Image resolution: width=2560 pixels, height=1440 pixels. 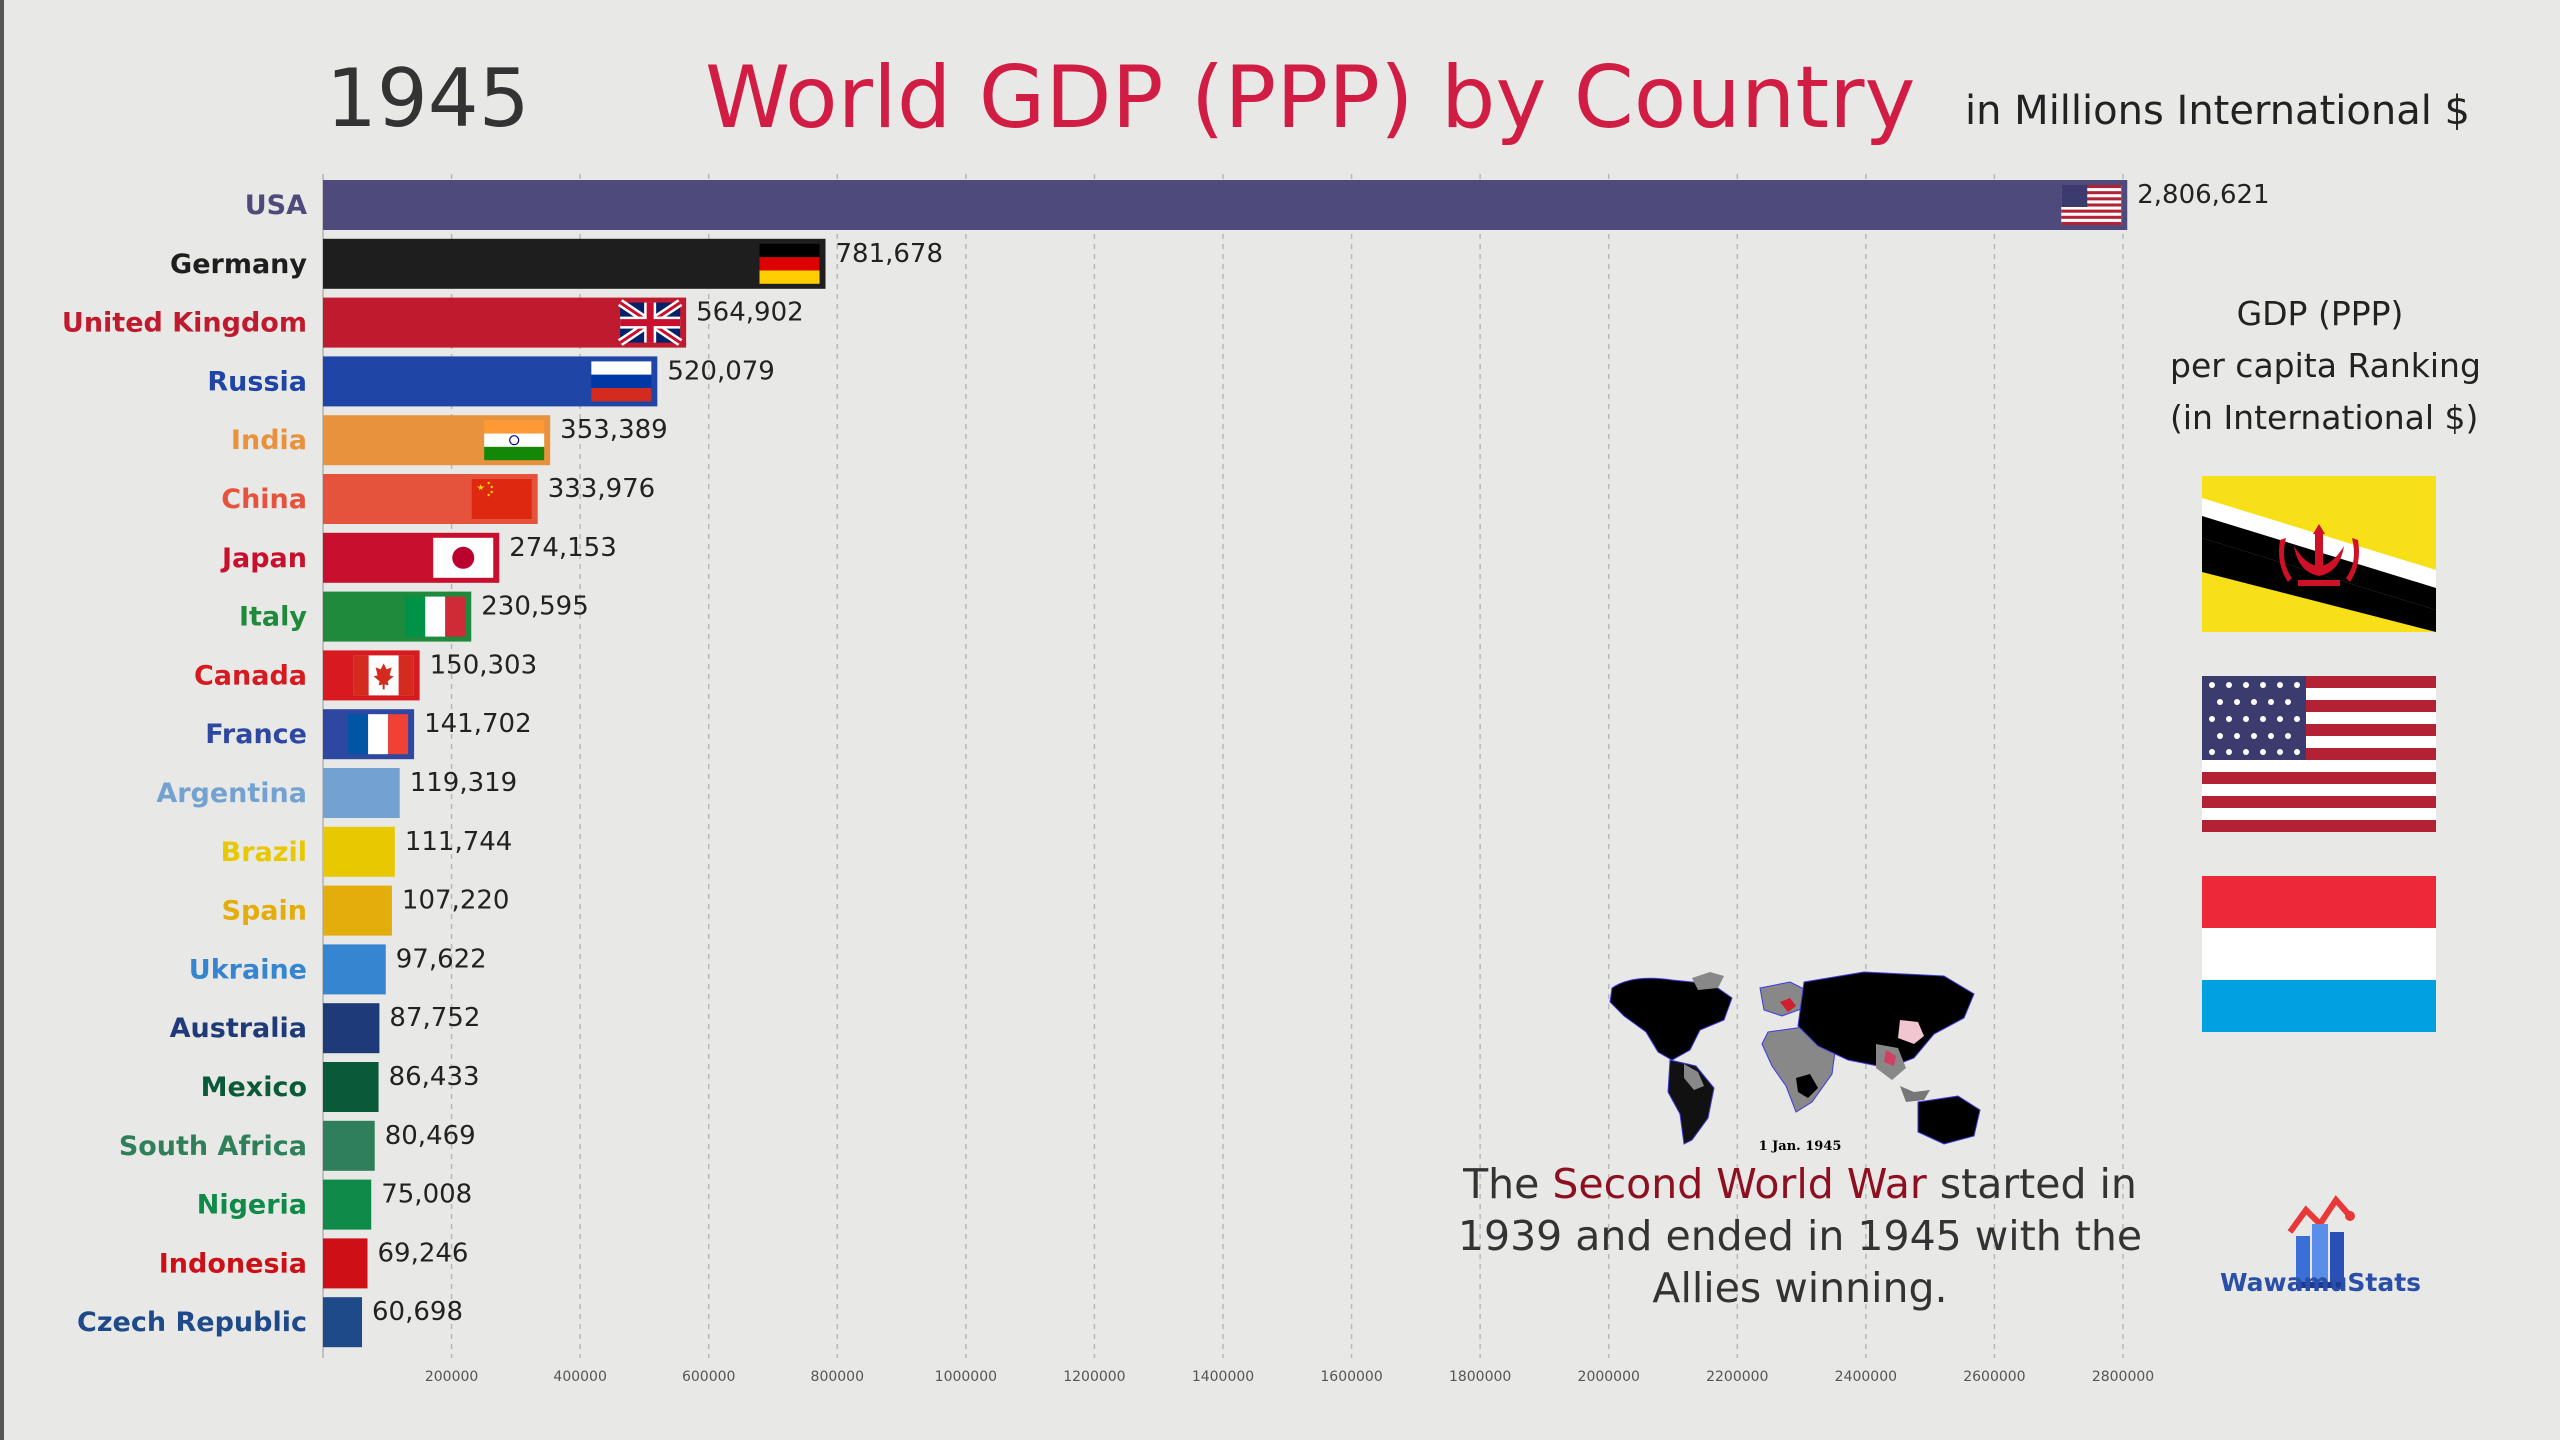 I want to click on side-title-line: GDP (PPP), so click(x=2320, y=313).